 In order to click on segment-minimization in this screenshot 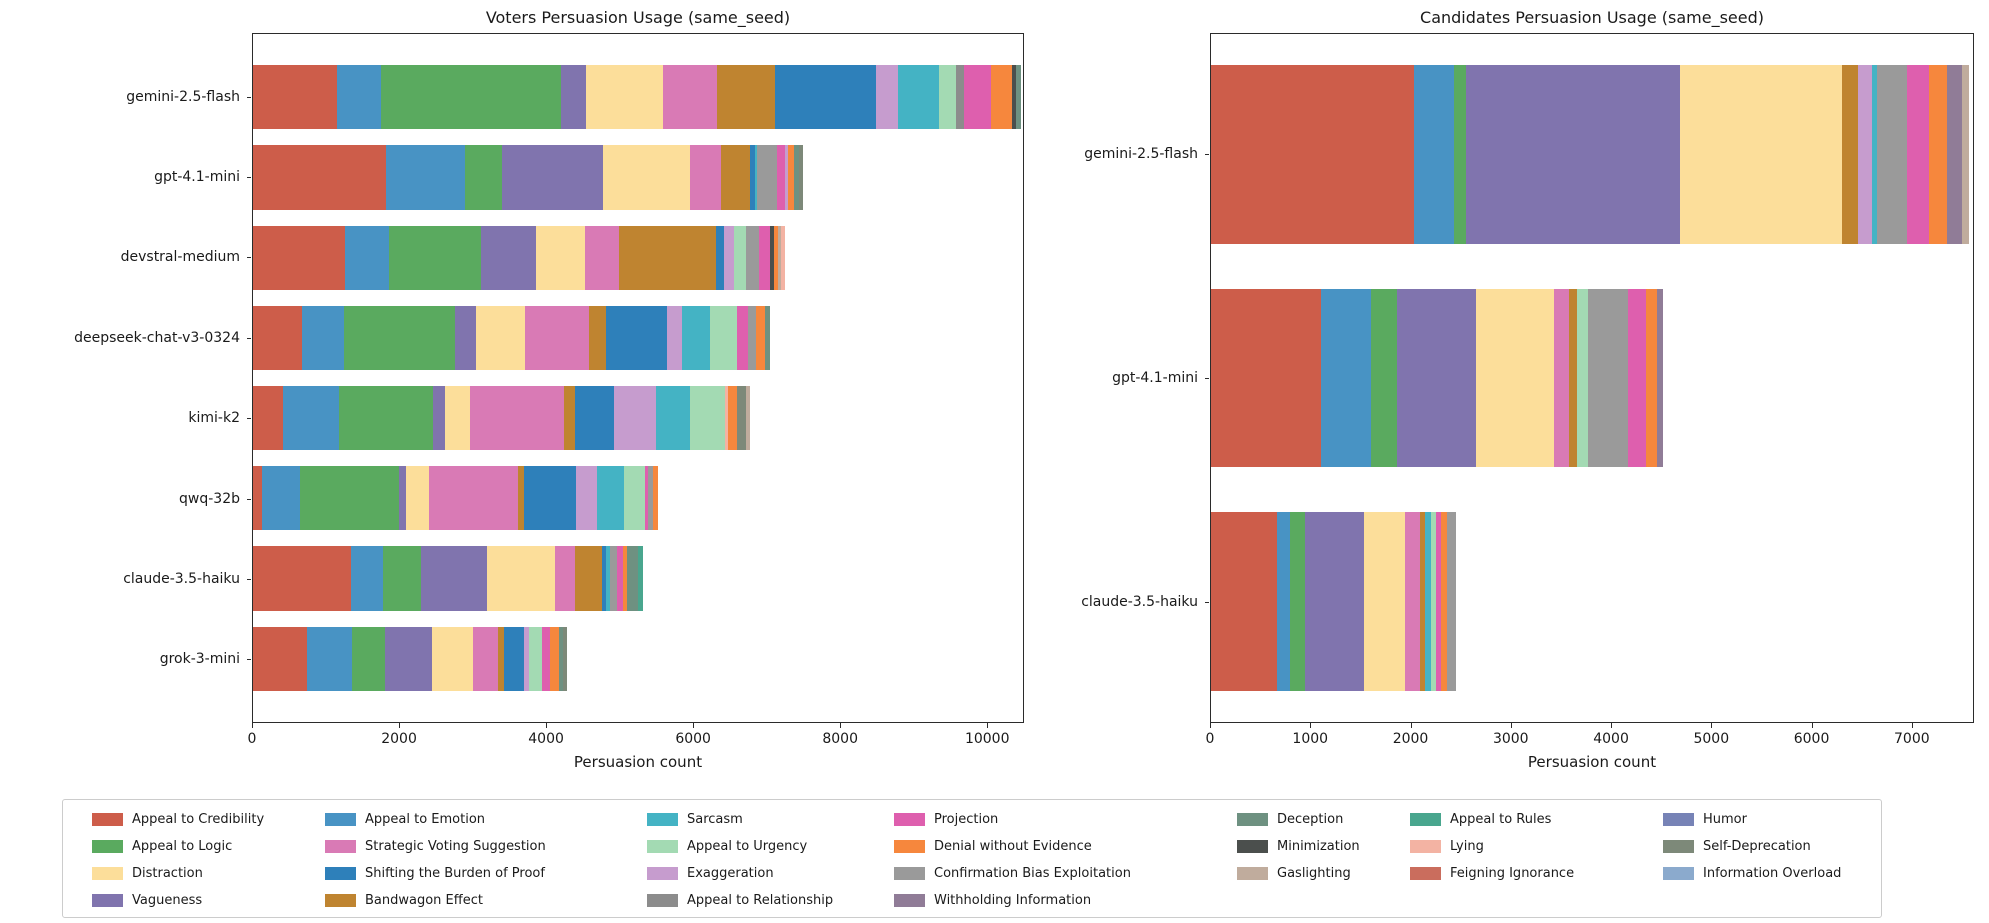, I will do `click(772, 257)`.